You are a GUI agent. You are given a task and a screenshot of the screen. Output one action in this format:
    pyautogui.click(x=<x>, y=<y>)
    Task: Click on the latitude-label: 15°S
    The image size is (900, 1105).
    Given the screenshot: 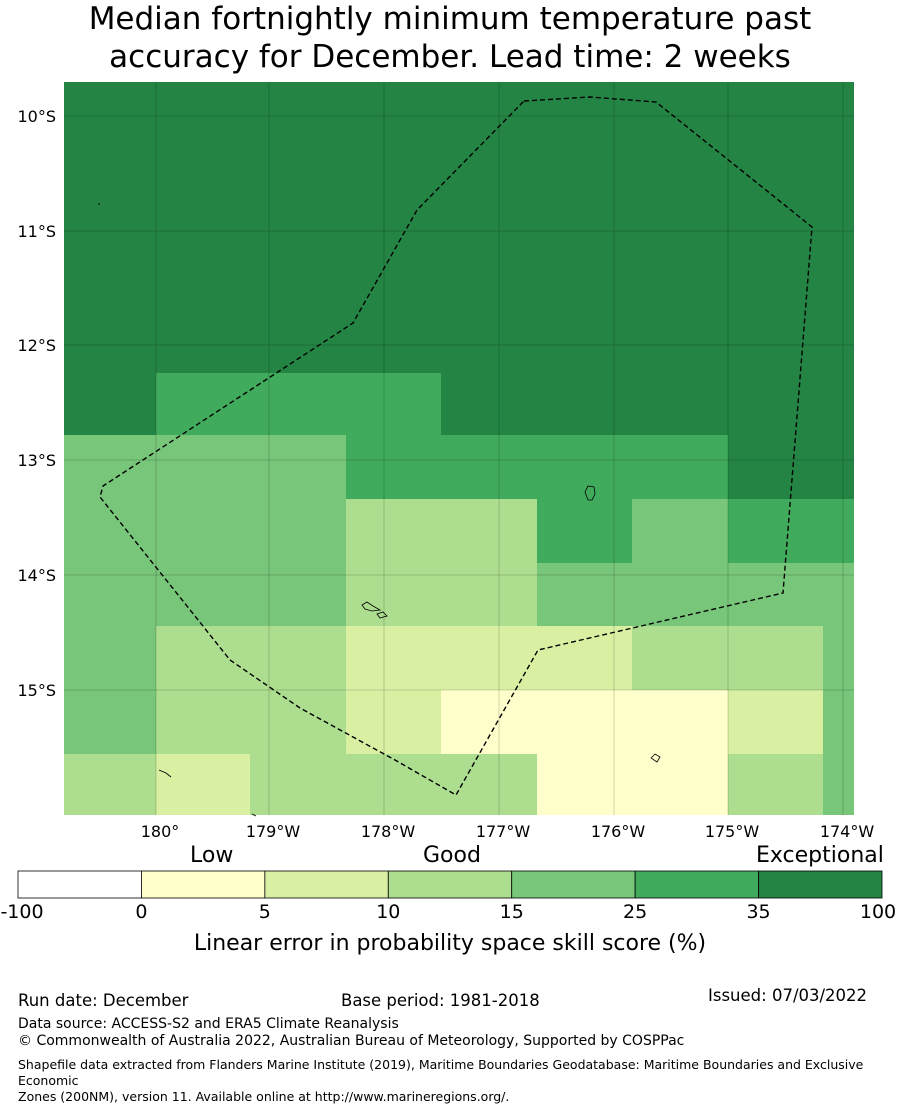 What is the action you would take?
    pyautogui.click(x=36, y=690)
    